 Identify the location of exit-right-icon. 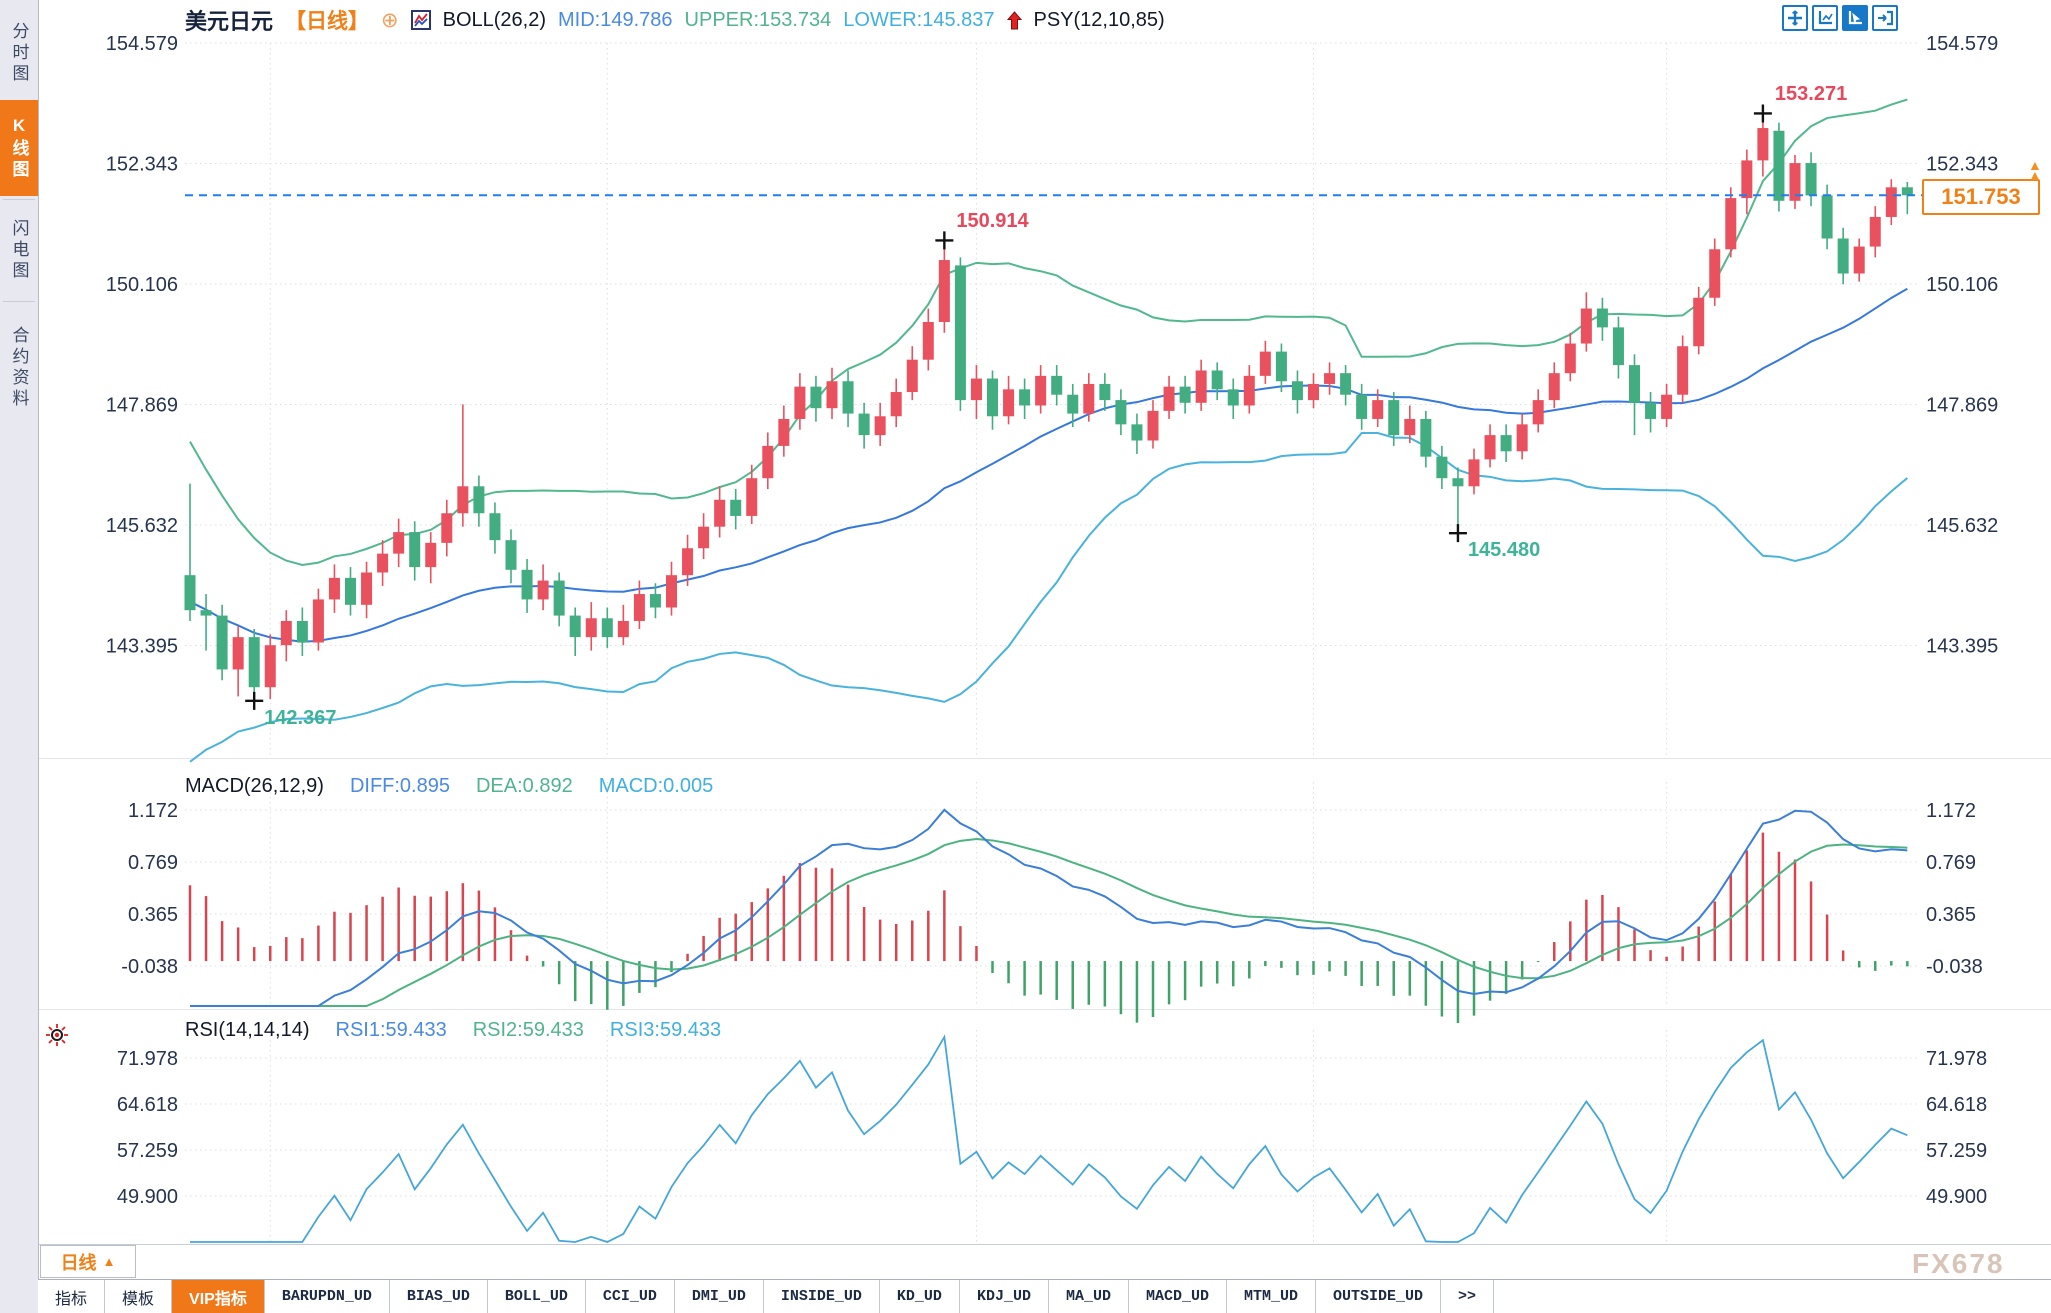
(1885, 18).